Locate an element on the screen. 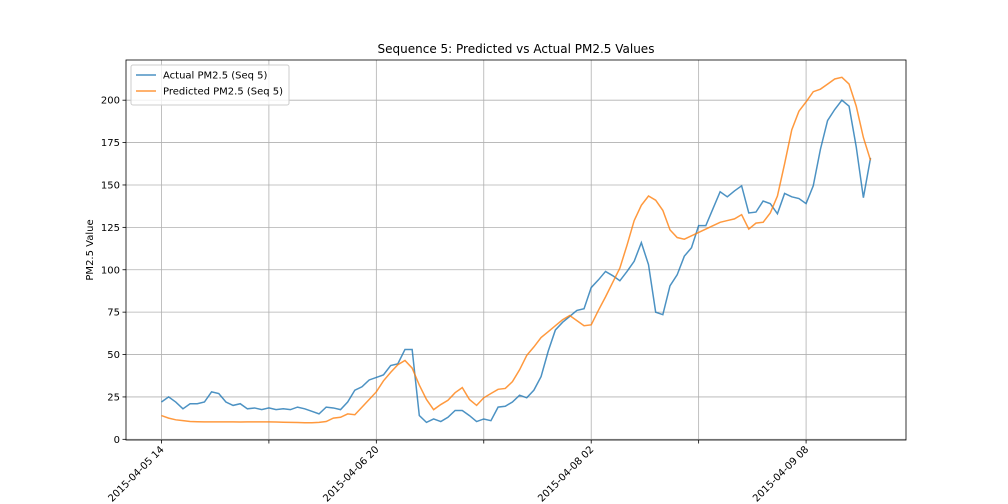 Image resolution: width=1008 pixels, height=504 pixels. y-tick-label: 75 is located at coordinates (113, 313).